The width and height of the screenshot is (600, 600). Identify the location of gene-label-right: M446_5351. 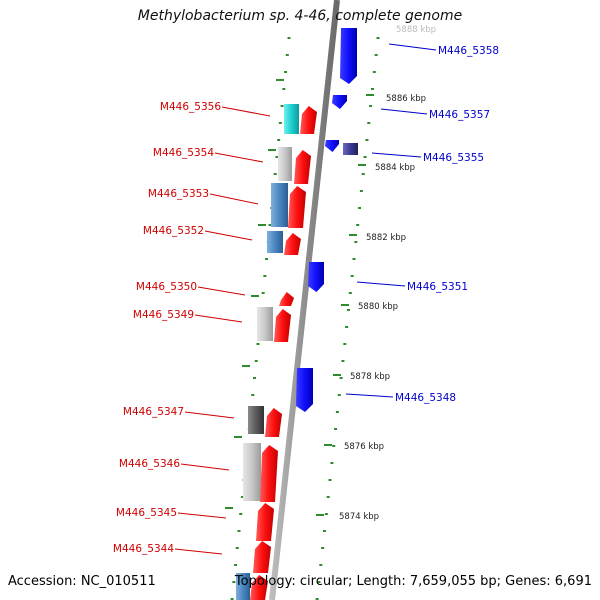
(437, 287).